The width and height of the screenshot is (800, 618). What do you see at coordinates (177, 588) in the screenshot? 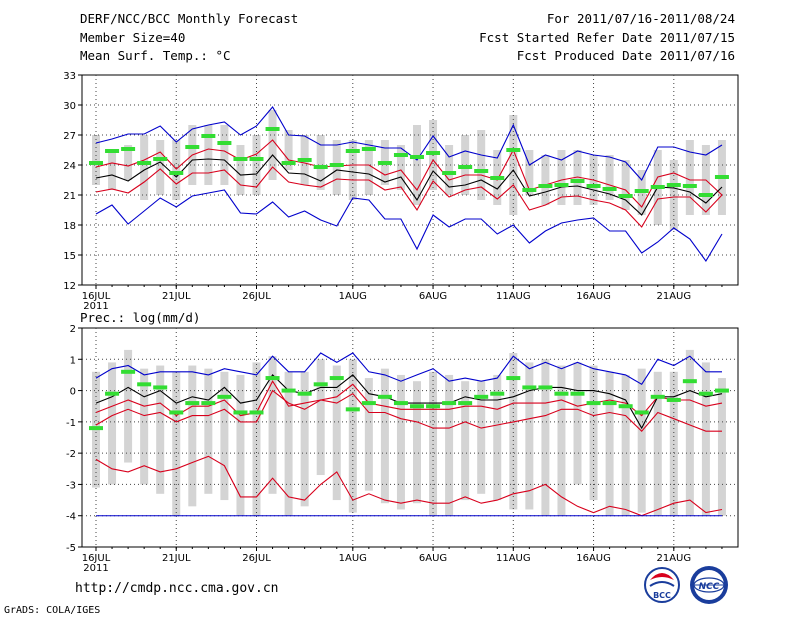
I see `source-url: http://cmdp.ncc.cma.gov.cn` at bounding box center [177, 588].